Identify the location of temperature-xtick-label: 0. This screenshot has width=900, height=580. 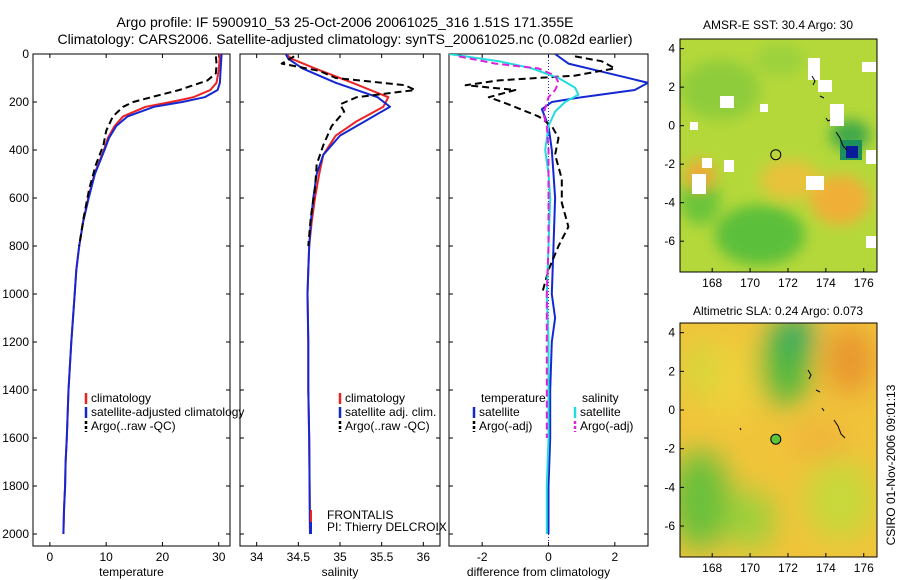
(50, 557).